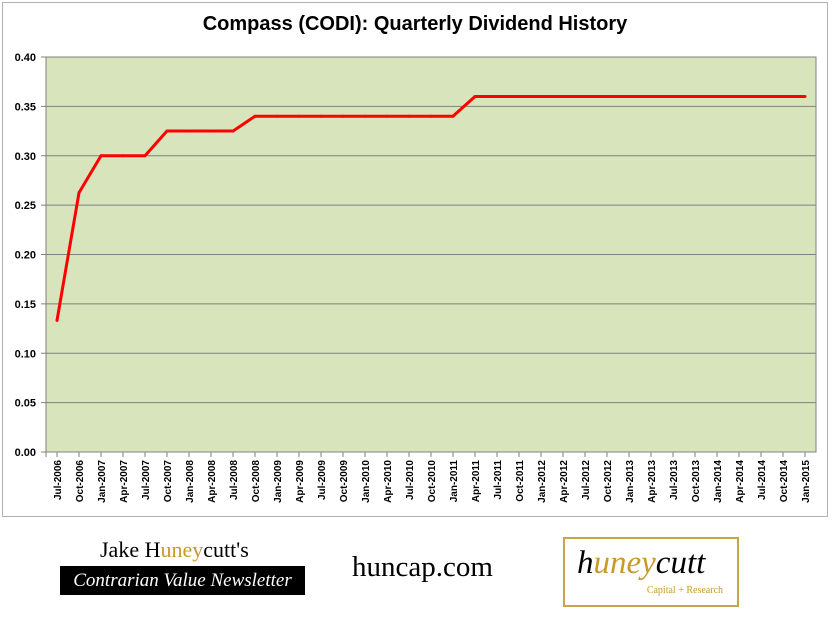 The width and height of the screenshot is (833, 624). I want to click on x-tick-label: Oct-2011, so click(520, 481).